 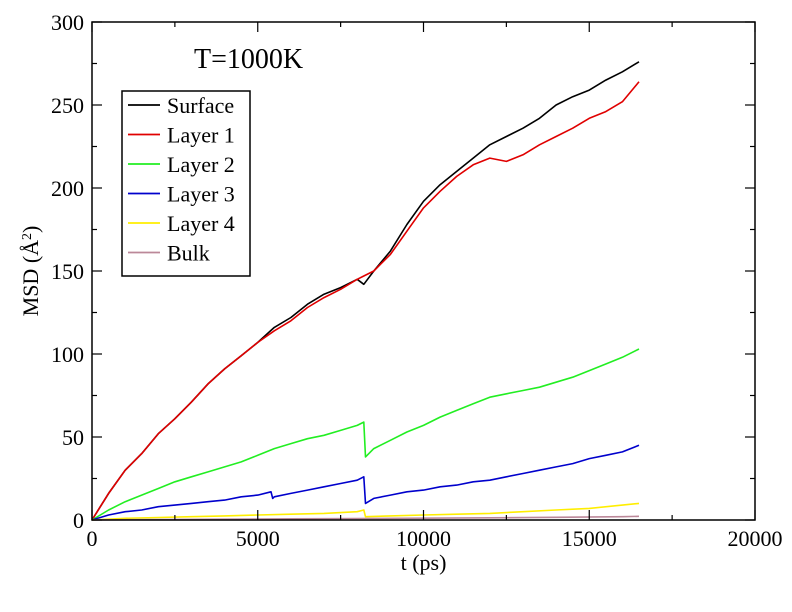 I want to click on y-tick-label: 250, so click(x=67, y=105).